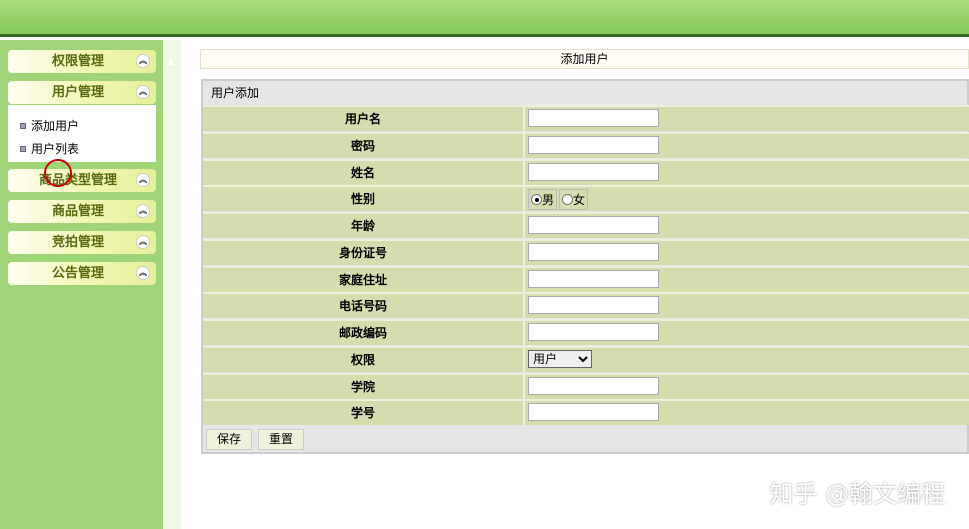 This screenshot has height=529, width=969. Describe the element at coordinates (82, 180) in the screenshot. I see `sidebar-panel-product-types: 商品类型管理 ︽` at that location.